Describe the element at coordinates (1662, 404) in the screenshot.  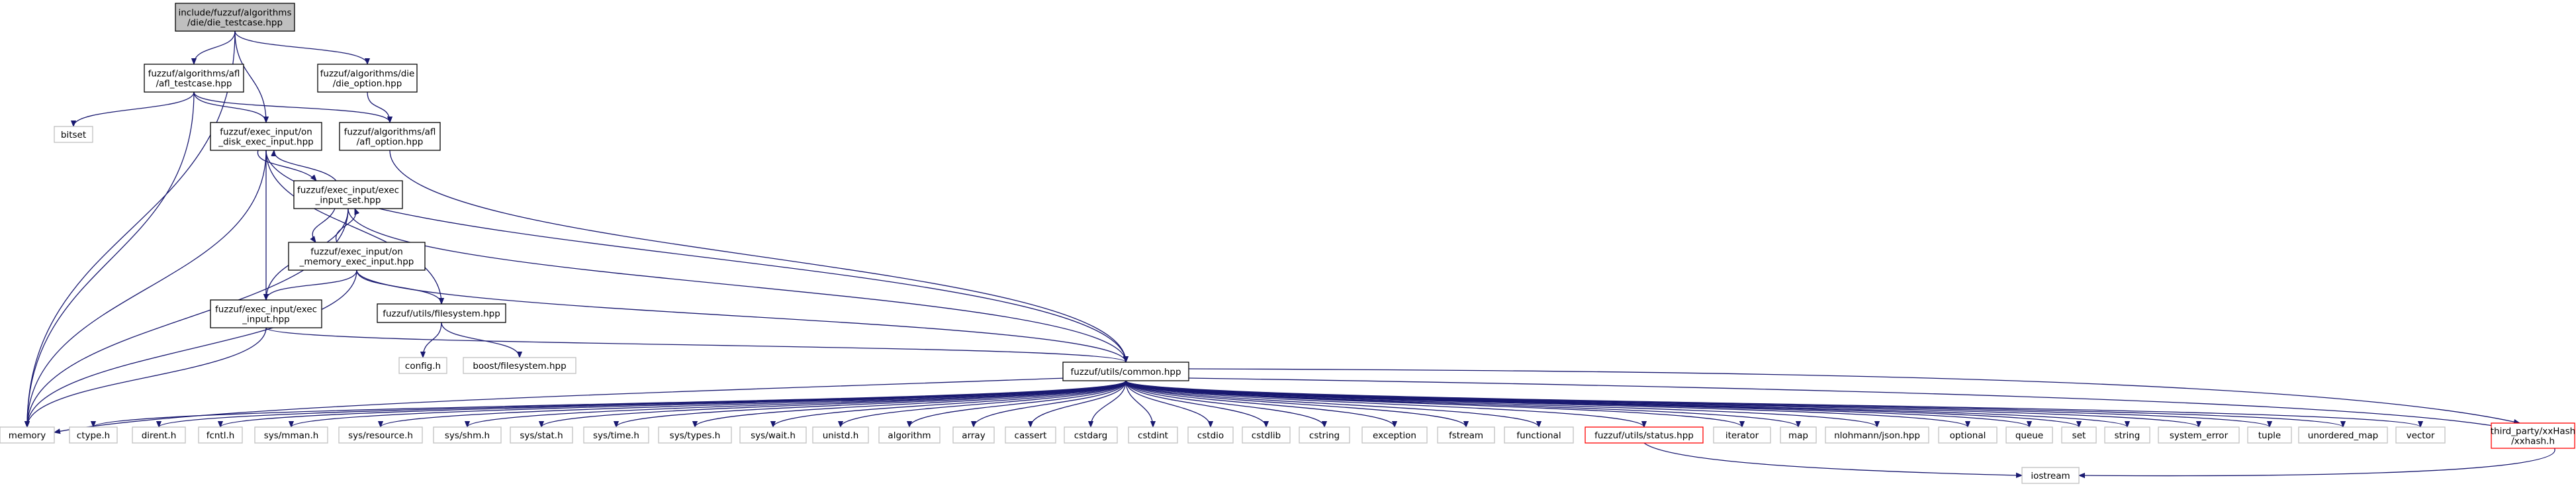
I see `edge-common-to-syserr` at that location.